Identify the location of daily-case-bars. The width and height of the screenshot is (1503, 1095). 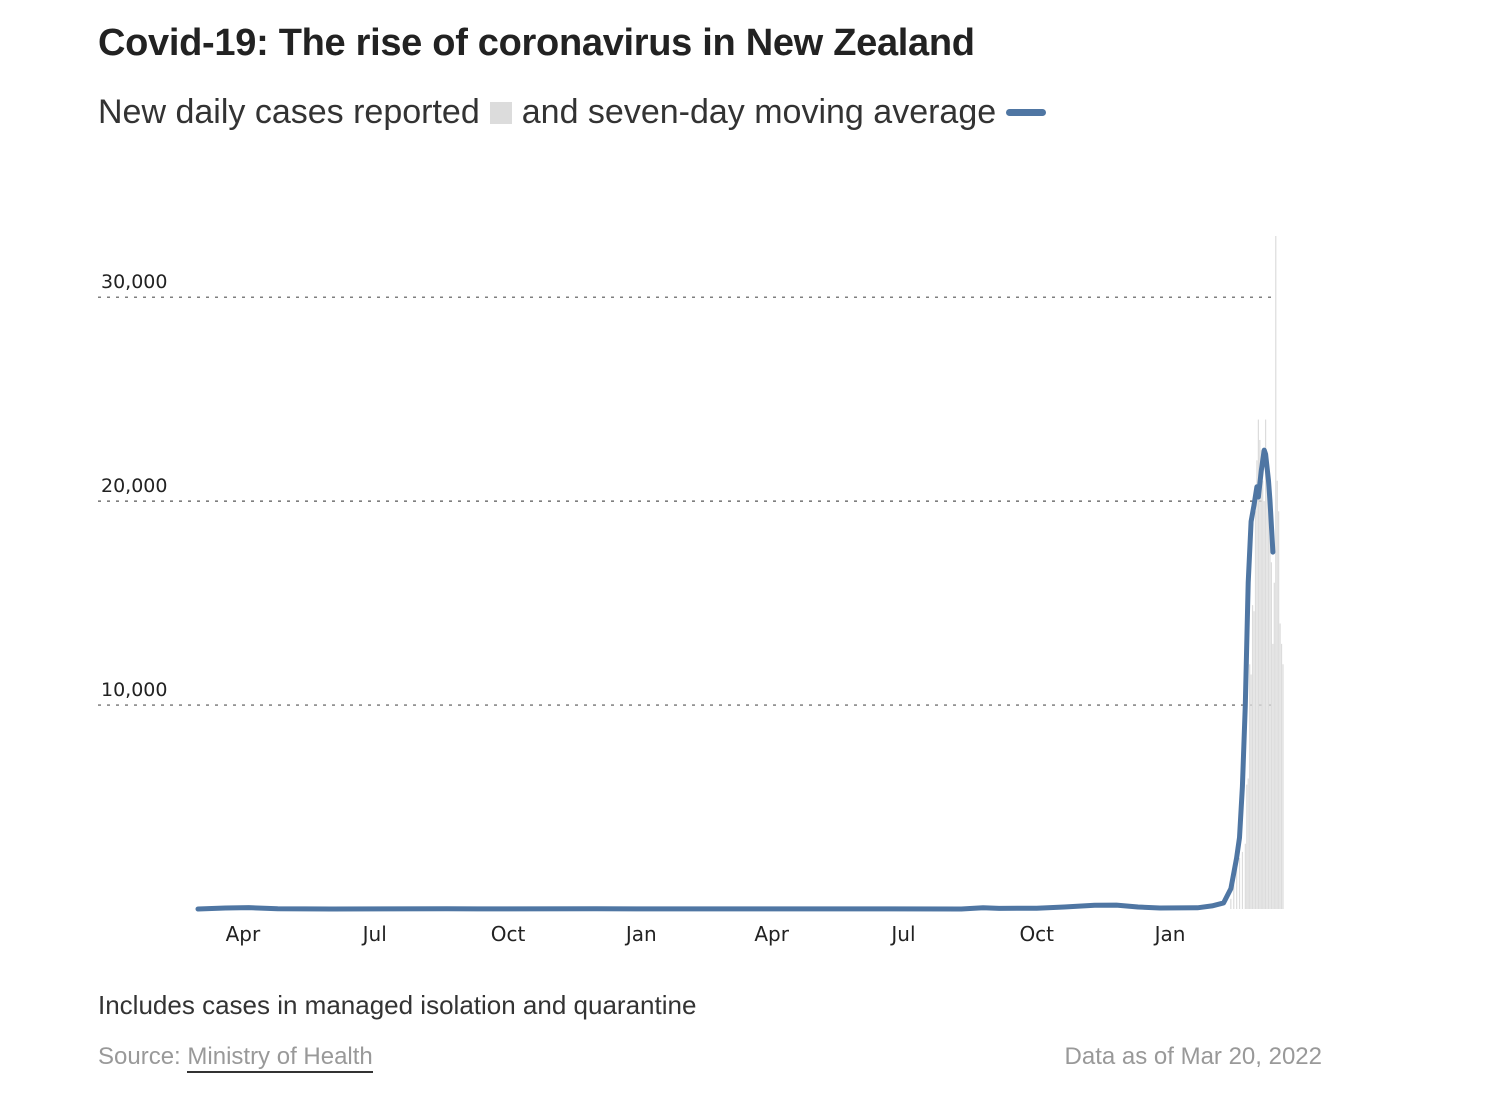
(1257, 572).